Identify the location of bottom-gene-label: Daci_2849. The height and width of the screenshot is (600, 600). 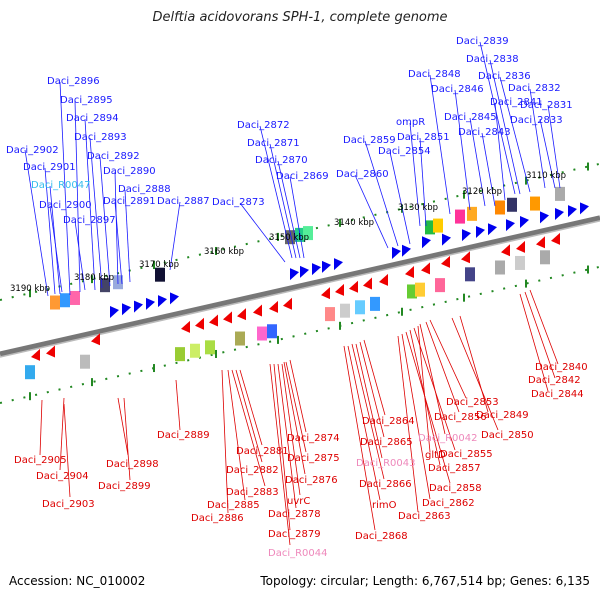
(502, 415).